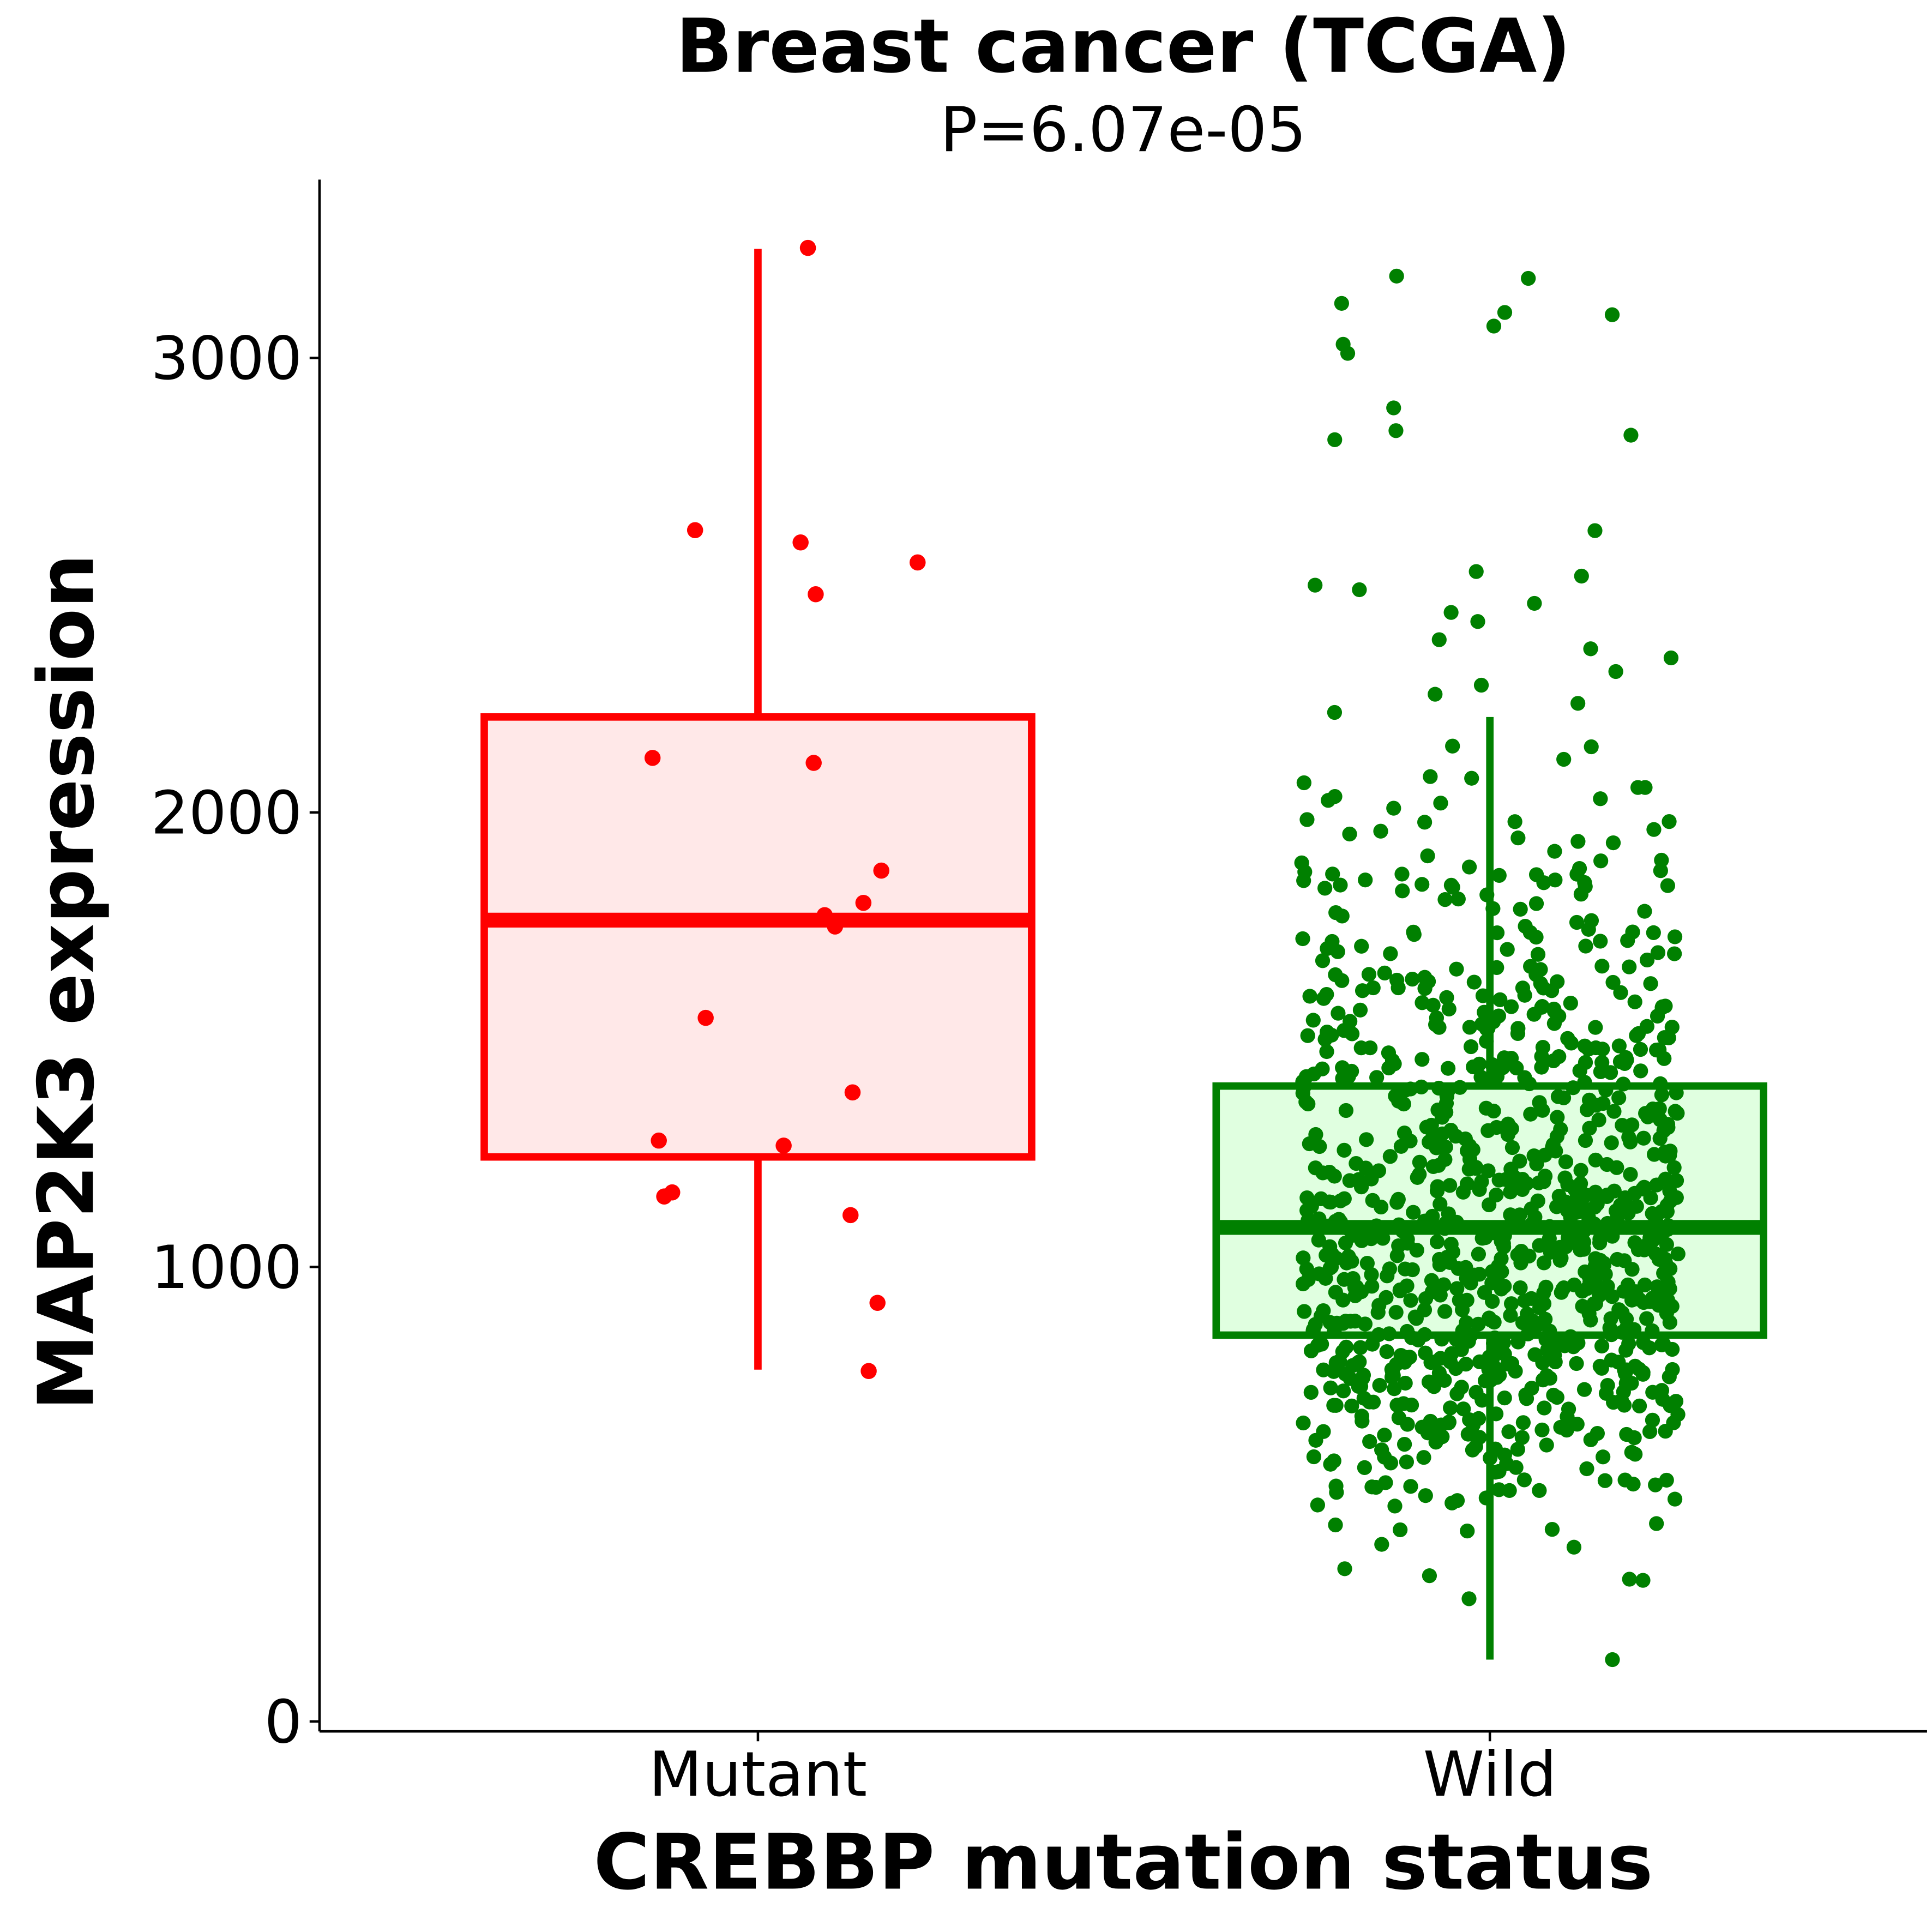 The height and width of the screenshot is (1932, 1932). Describe the element at coordinates (226, 812) in the screenshot. I see `y-tick-label: 2000` at that location.